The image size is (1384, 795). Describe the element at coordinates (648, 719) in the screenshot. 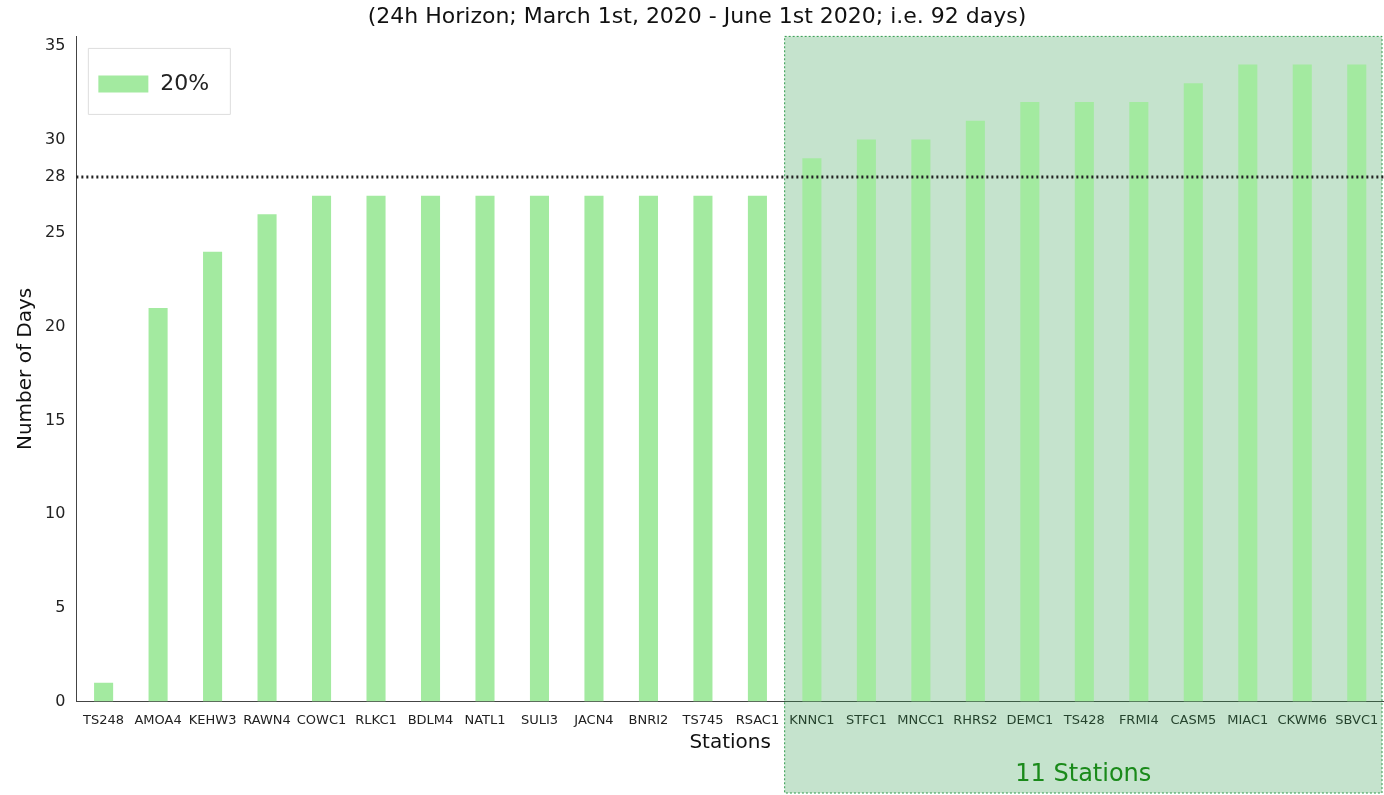

I see `x-tick-label: BNRI2` at that location.